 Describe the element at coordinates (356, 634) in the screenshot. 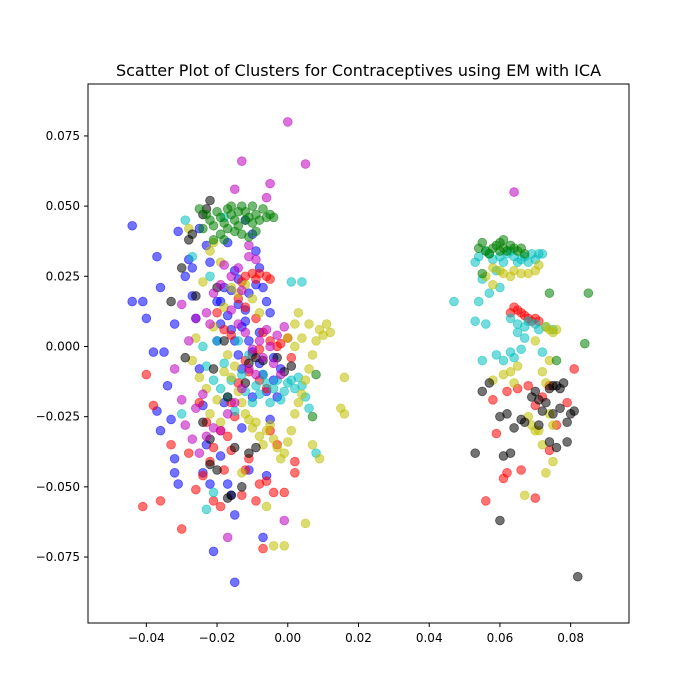

I see `x-axis: −0.04 −0.02 0.00 0.02 0.04 0.06 0.08` at that location.